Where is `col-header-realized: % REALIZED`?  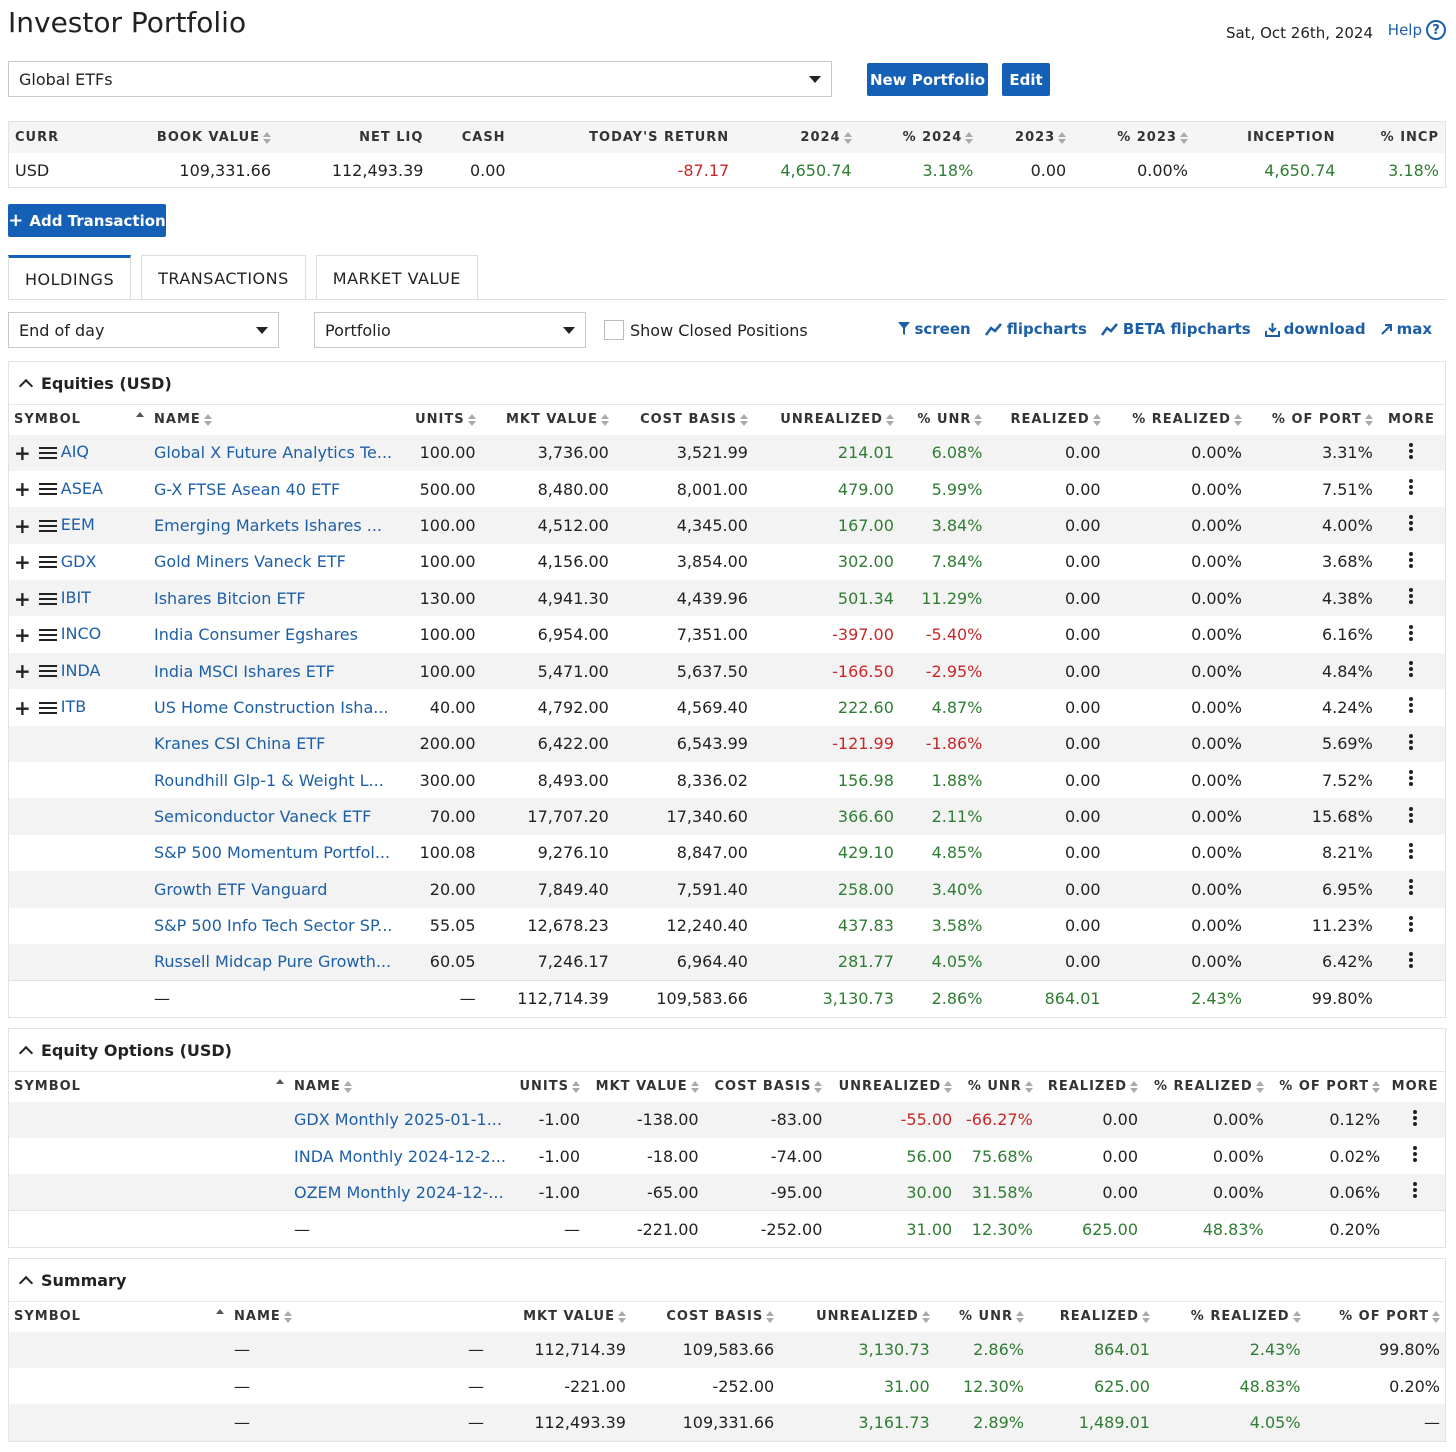
col-header-realized: % REALIZED is located at coordinates (1206, 1086).